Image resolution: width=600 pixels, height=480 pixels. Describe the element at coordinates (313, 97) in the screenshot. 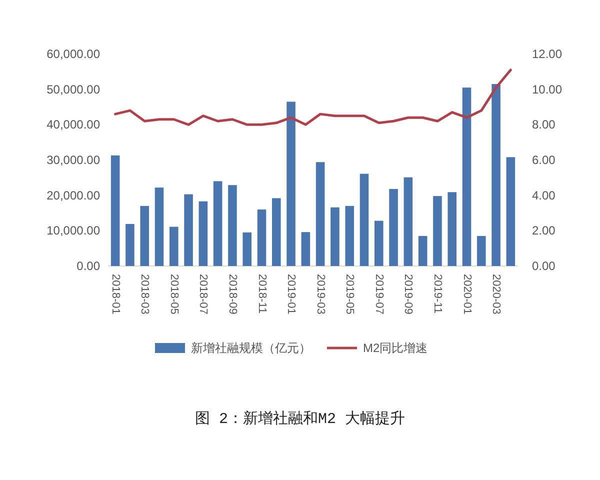

I see `line-series` at that location.